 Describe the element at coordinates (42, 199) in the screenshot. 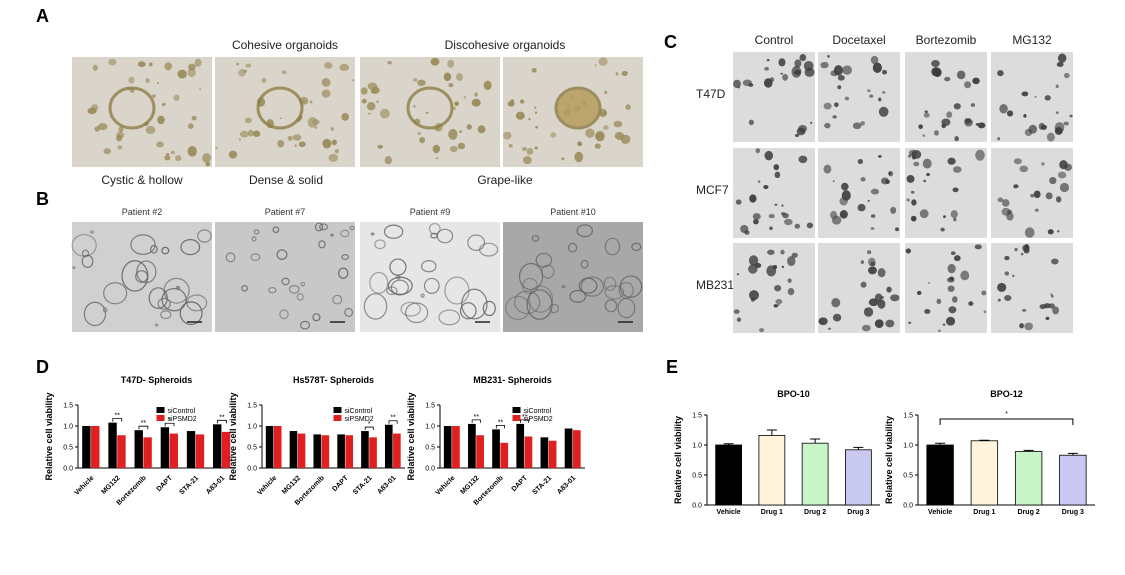

I see `panel-letter: B` at that location.